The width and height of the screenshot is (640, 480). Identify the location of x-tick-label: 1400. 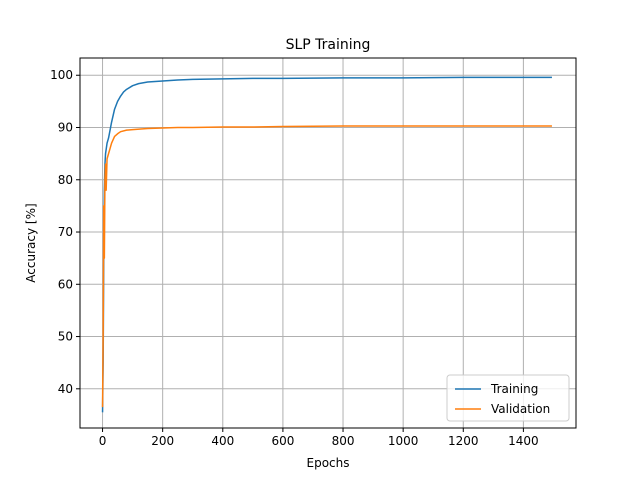
(523, 441).